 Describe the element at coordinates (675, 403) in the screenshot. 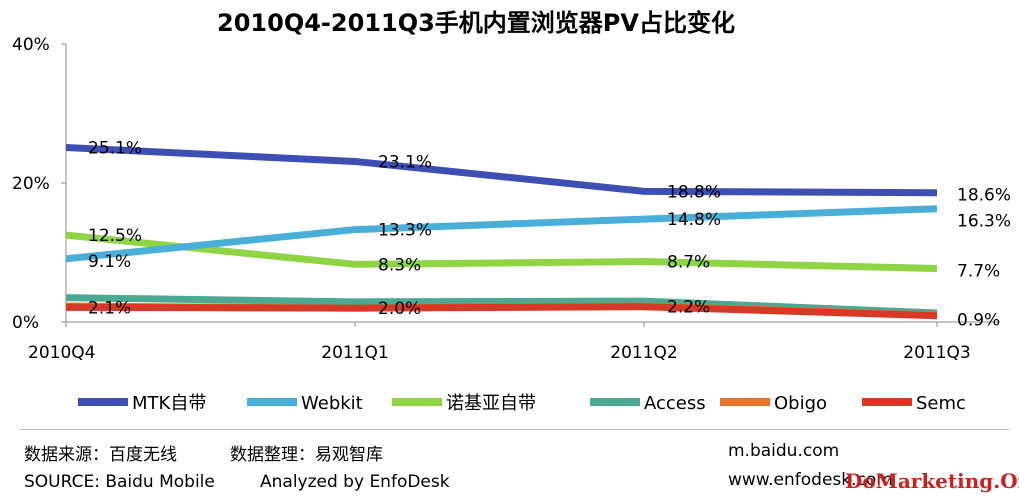

I see `legend-label: Access` at that location.